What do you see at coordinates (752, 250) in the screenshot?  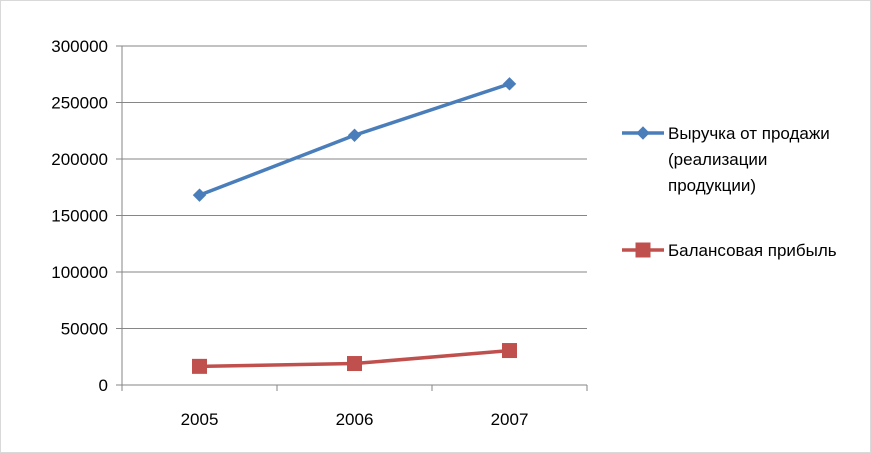 I see `legend-label: Балансовая прибыль` at bounding box center [752, 250].